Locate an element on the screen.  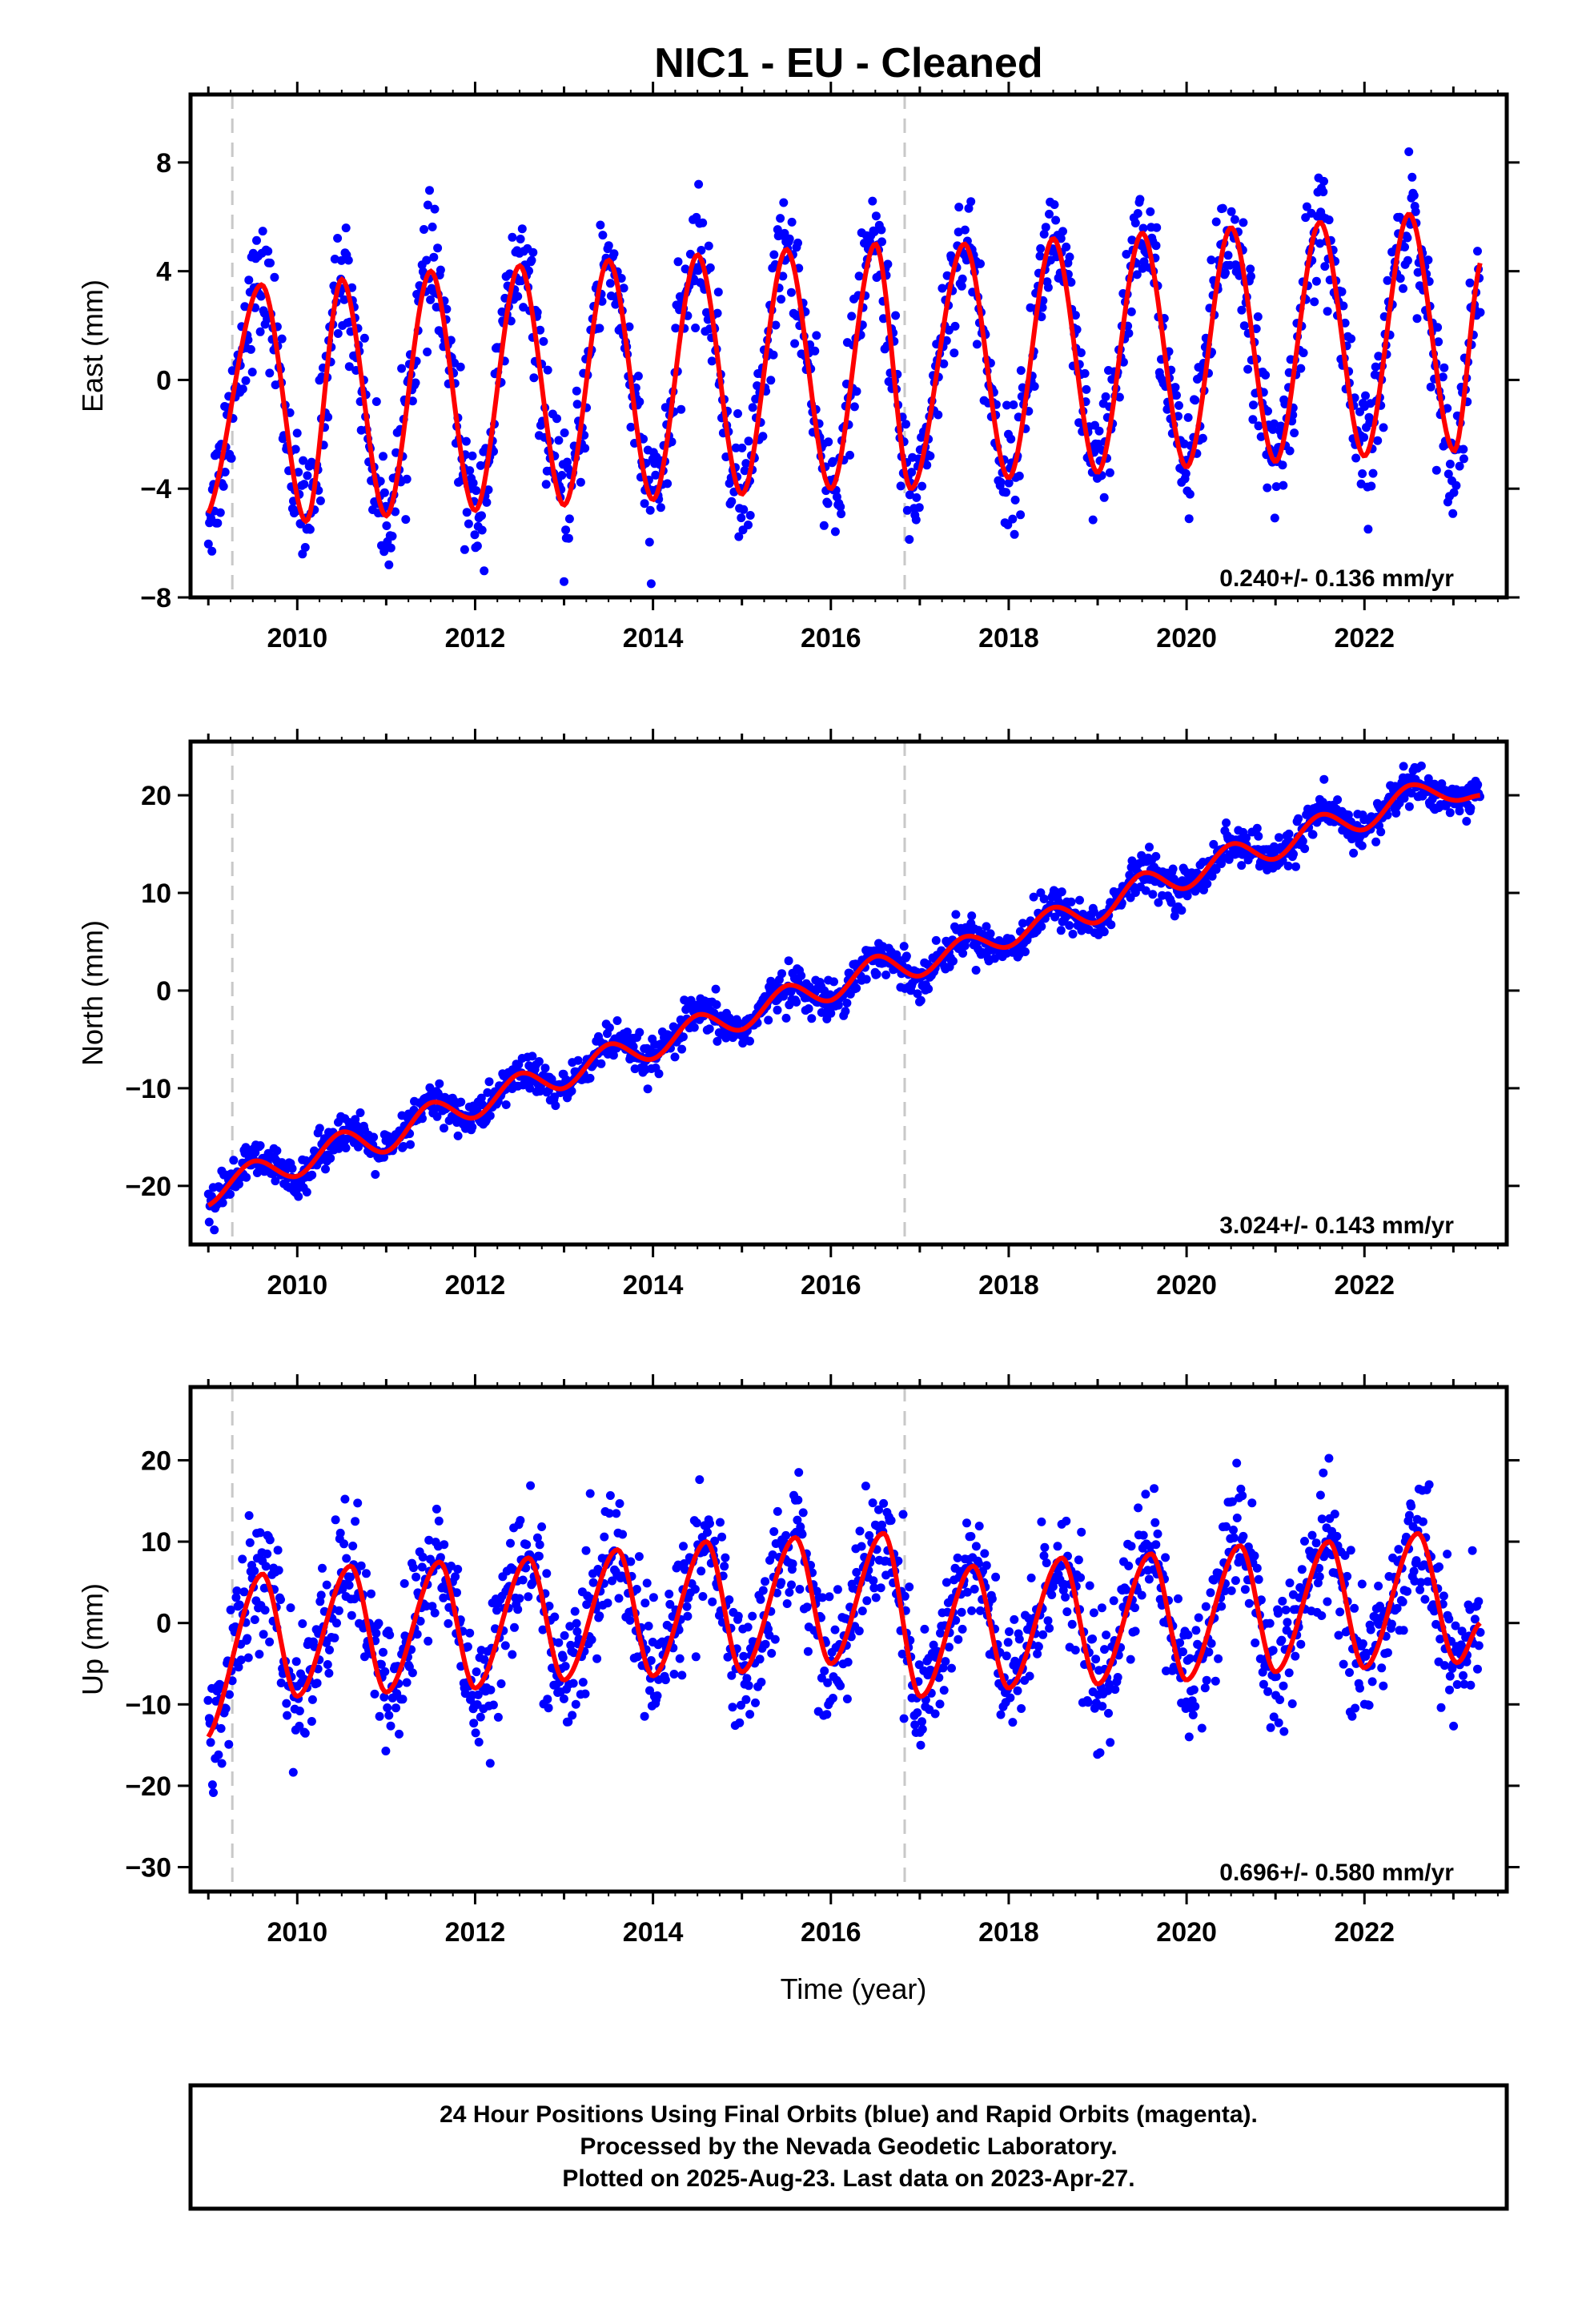
x-tick-label: 2020 is located at coordinates (1187, 1285).